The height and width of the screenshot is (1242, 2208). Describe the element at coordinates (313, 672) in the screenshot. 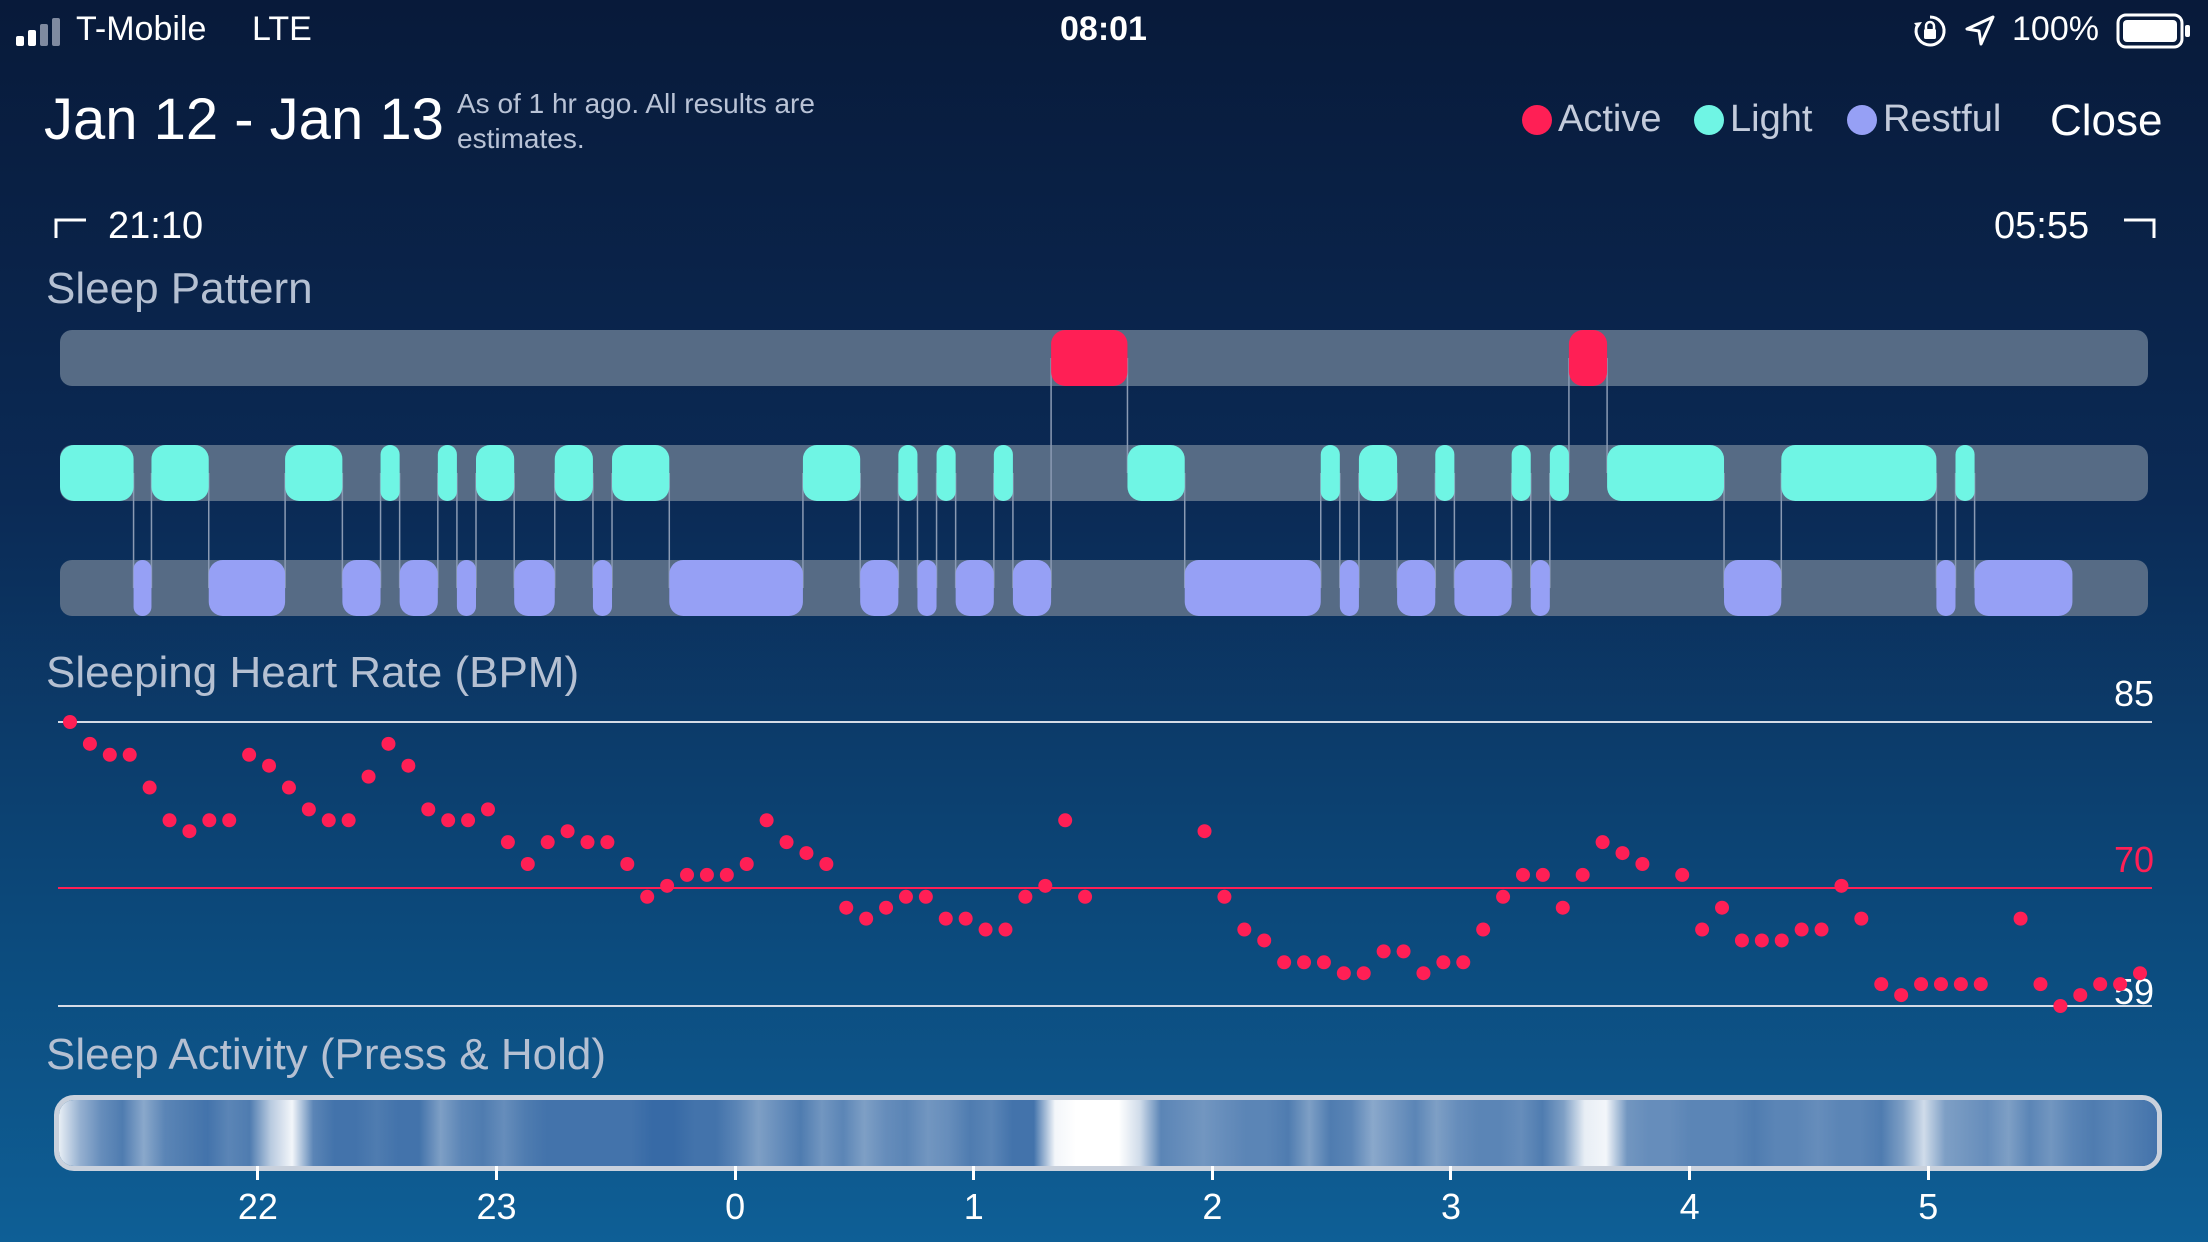

I see `heart-rate-title: Sleeping Heart Rate (BPM)` at that location.